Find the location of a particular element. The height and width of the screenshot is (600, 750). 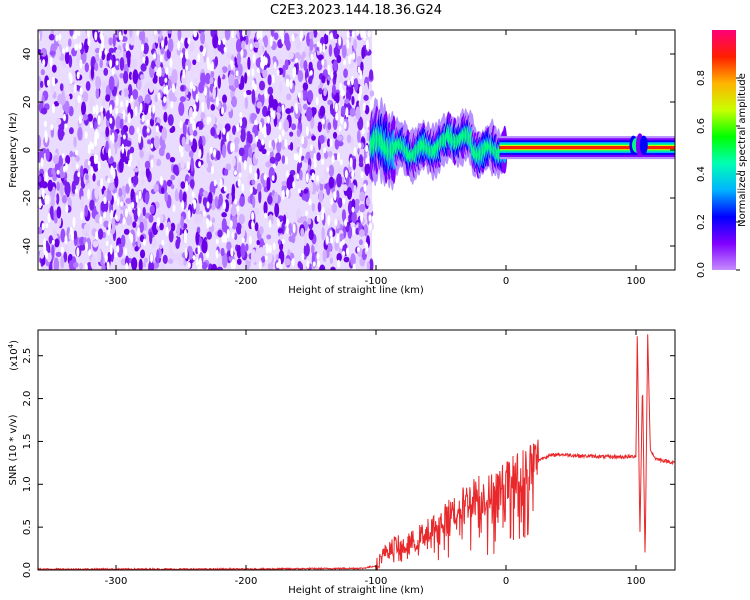

y-tick-label: 1.5 is located at coordinates (27, 441).